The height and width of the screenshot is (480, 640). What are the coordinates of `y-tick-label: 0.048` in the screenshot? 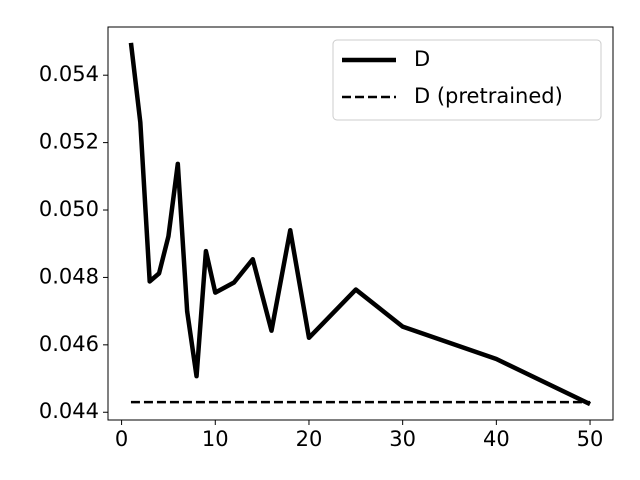 It's located at (69, 276).